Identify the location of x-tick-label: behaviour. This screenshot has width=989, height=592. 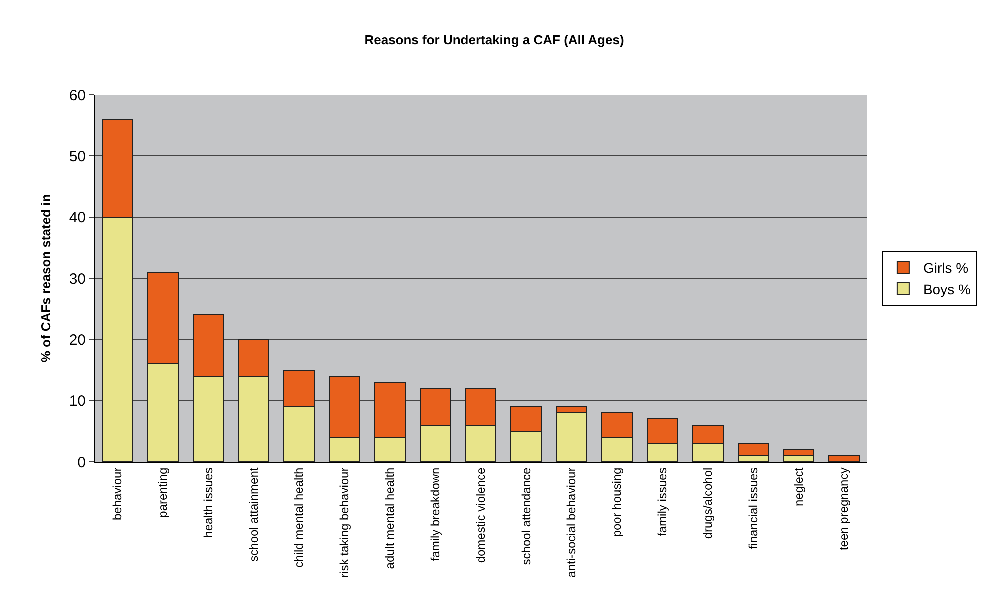
(117, 494).